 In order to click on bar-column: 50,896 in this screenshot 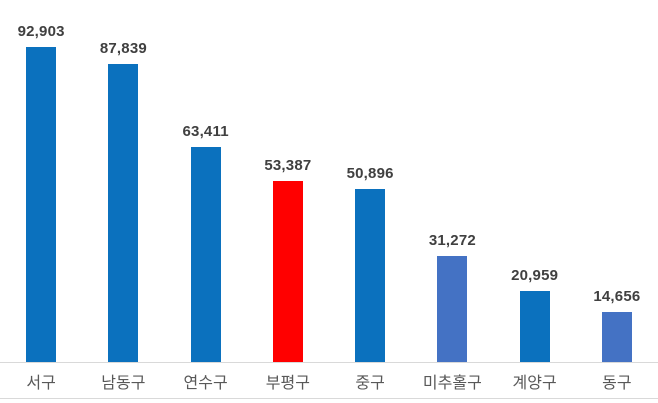, I will do `click(370, 181)`.